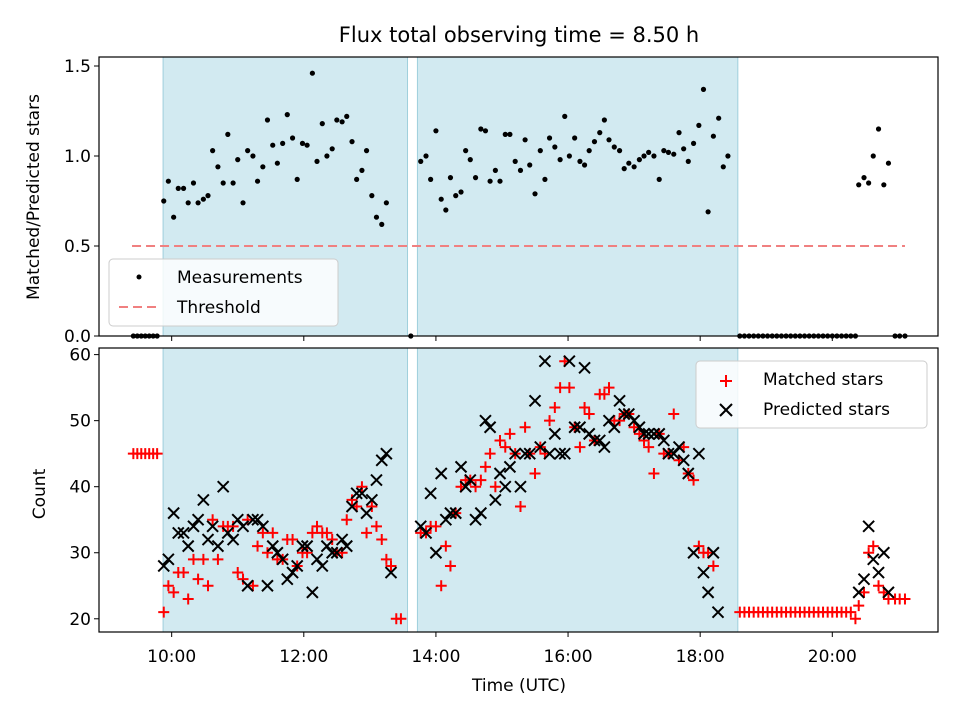 This screenshot has height=720, width=960. Describe the element at coordinates (40, 493) in the screenshot. I see `bottom-y-axis-label: Count` at that location.